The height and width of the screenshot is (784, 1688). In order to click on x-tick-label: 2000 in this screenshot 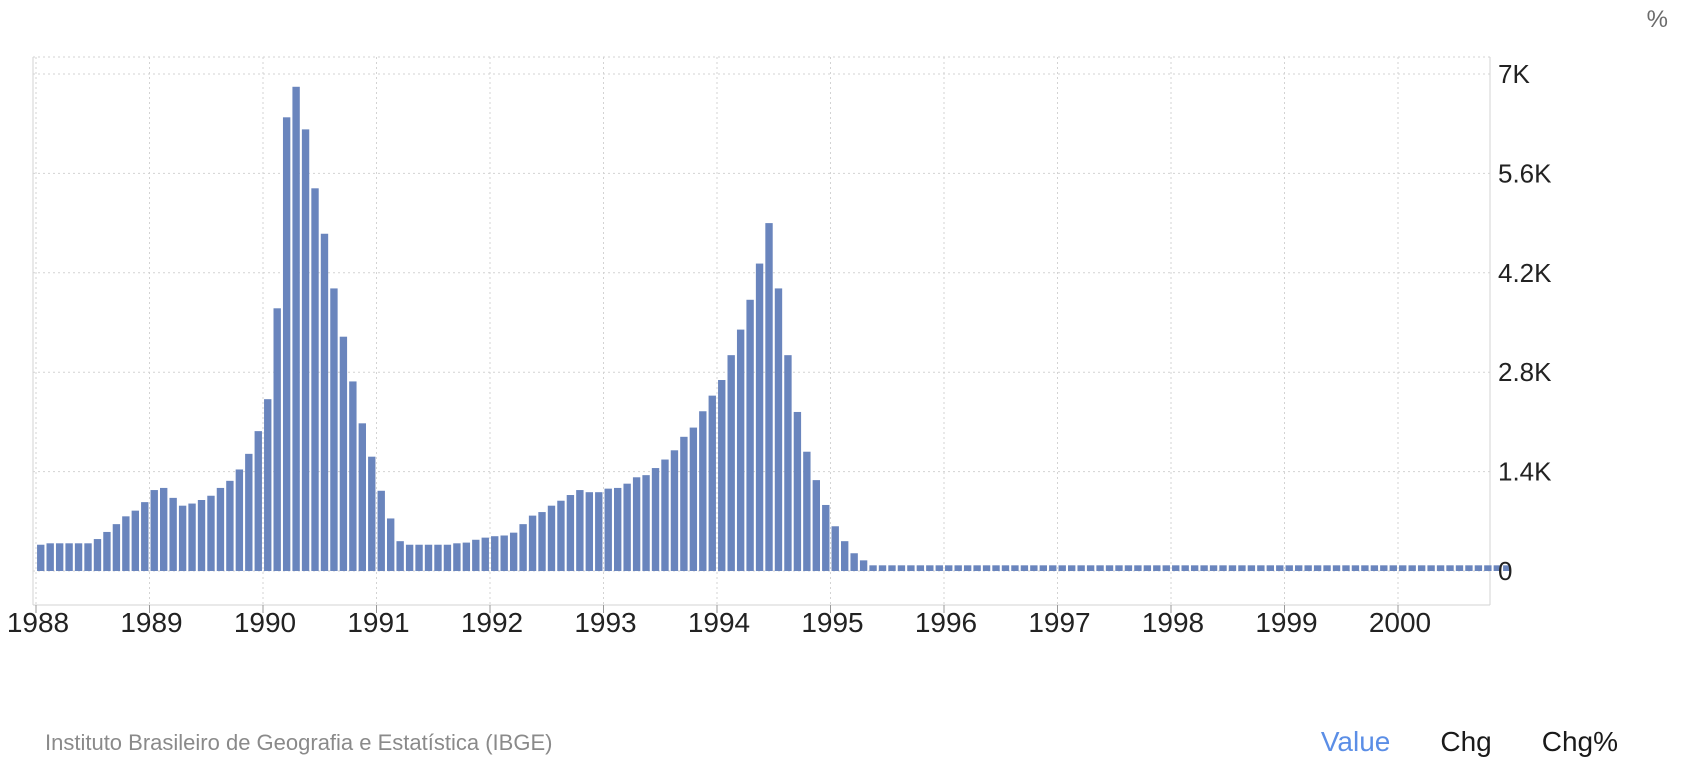, I will do `click(1400, 622)`.